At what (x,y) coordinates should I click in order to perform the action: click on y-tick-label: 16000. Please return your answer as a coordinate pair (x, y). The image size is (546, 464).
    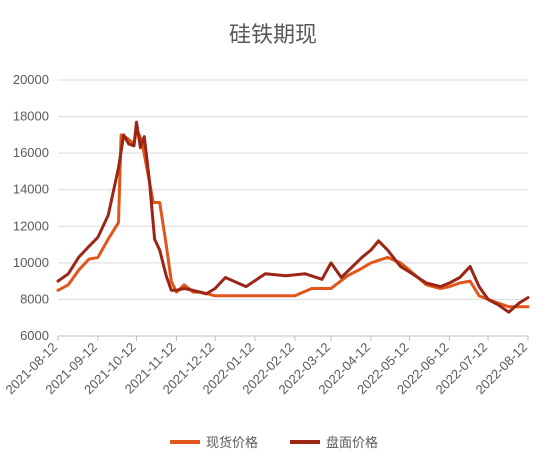
    Looking at the image, I should click on (31, 152).